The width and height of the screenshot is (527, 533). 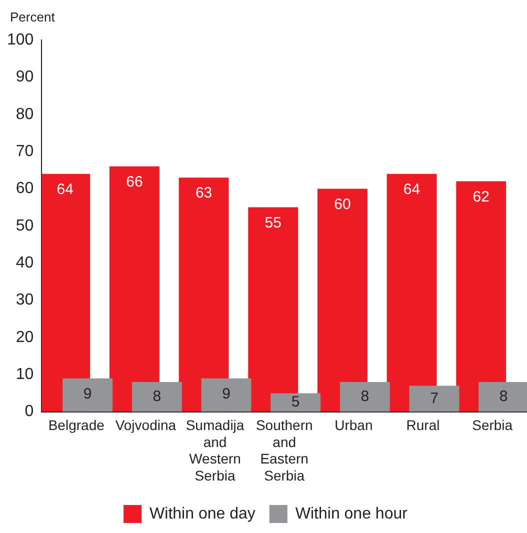 What do you see at coordinates (203, 513) in the screenshot?
I see `legend-label: Within one day` at bounding box center [203, 513].